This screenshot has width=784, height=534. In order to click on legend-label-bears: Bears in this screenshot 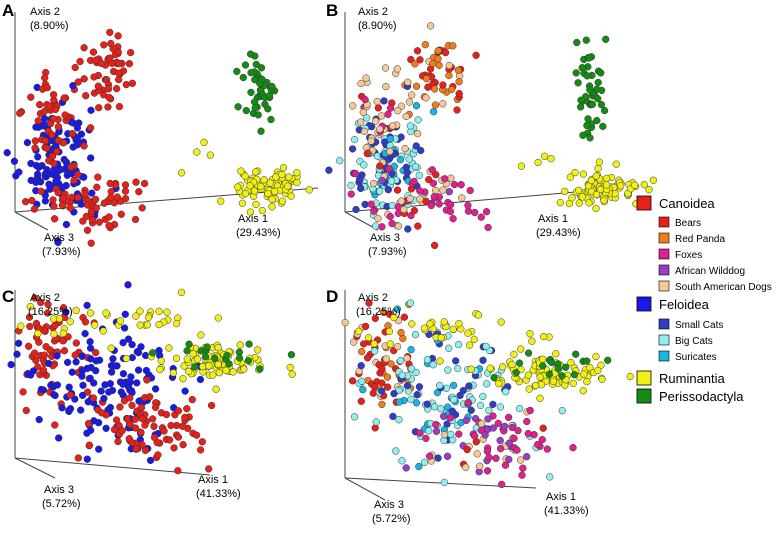, I will do `click(688, 223)`.